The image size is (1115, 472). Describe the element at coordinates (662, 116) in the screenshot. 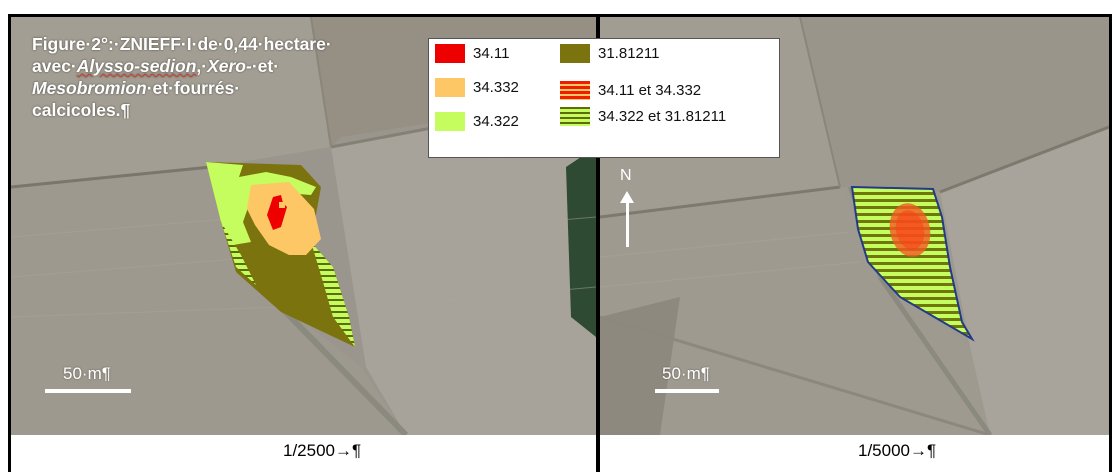

I see `legend-label: 34.322 et 31.81211` at that location.